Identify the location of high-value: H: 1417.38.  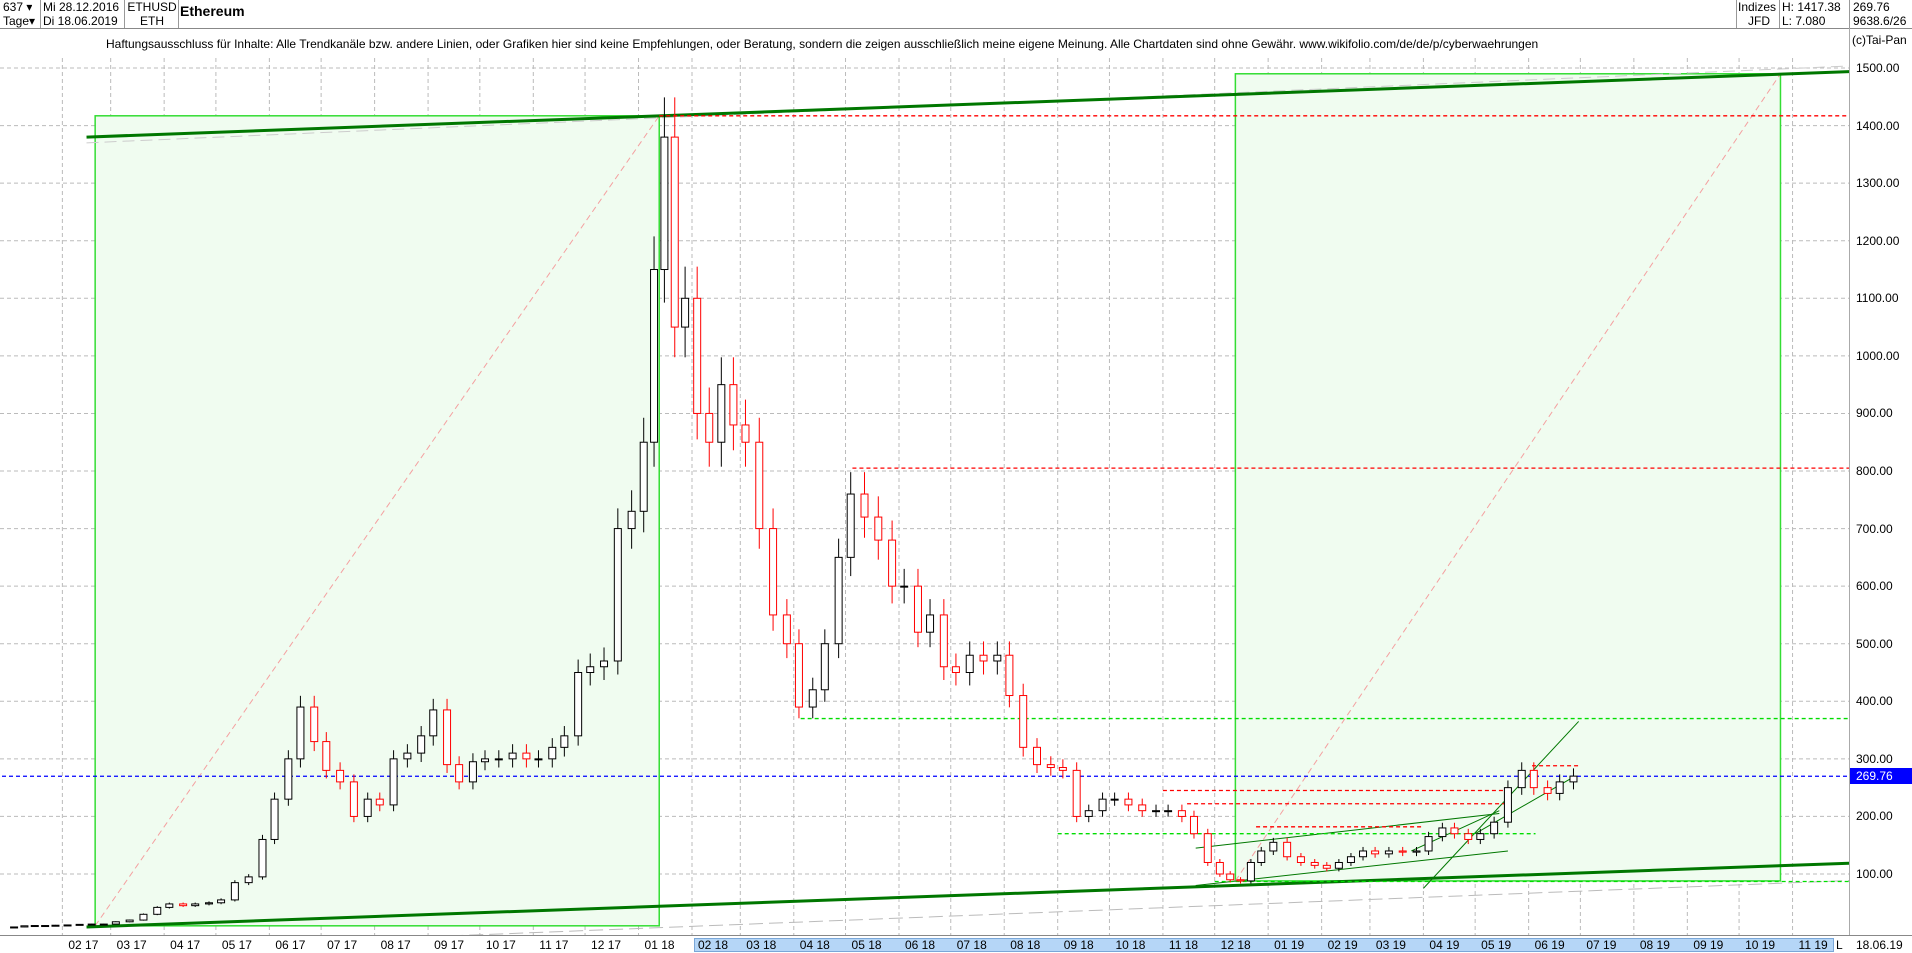
(1811, 7).